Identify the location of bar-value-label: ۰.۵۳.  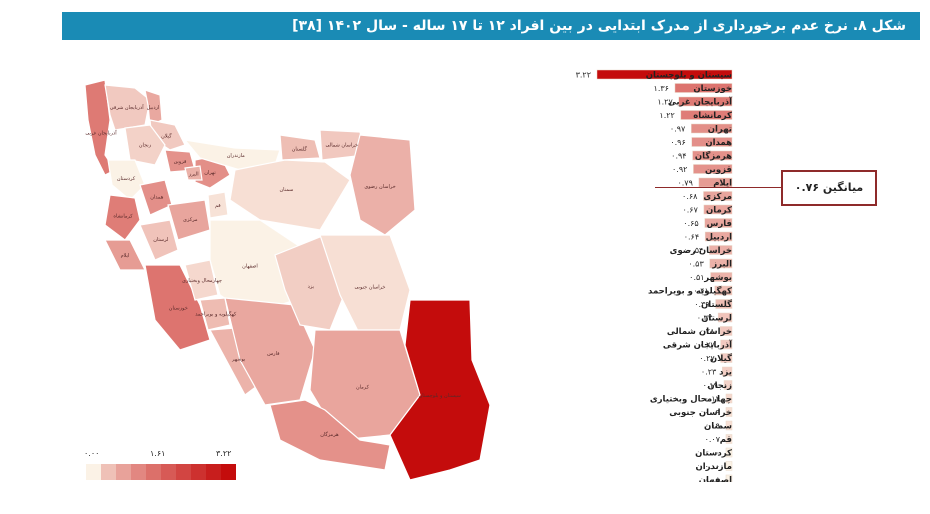
(696, 264).